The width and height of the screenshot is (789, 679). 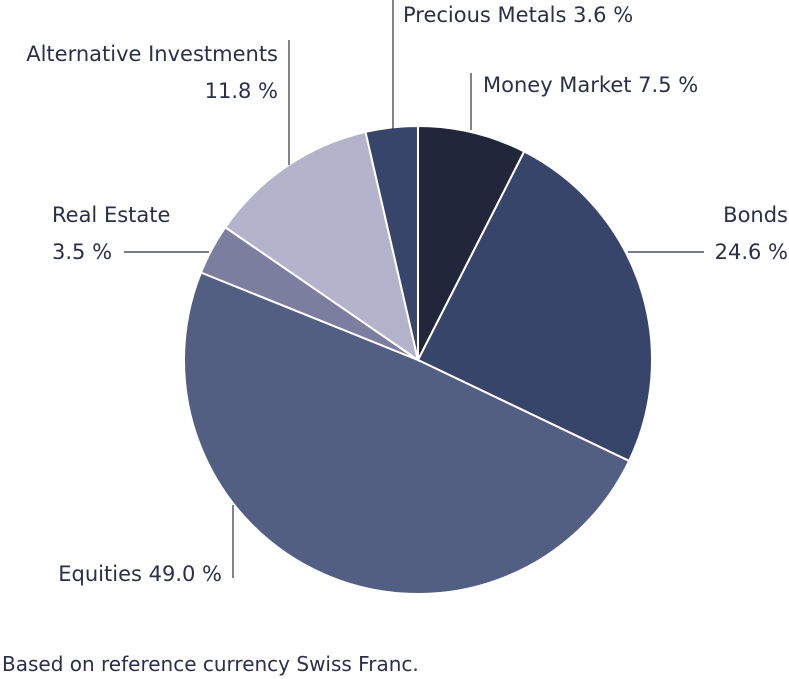 What do you see at coordinates (391, 242) in the screenshot?
I see `pie-slice-precious-metals` at bounding box center [391, 242].